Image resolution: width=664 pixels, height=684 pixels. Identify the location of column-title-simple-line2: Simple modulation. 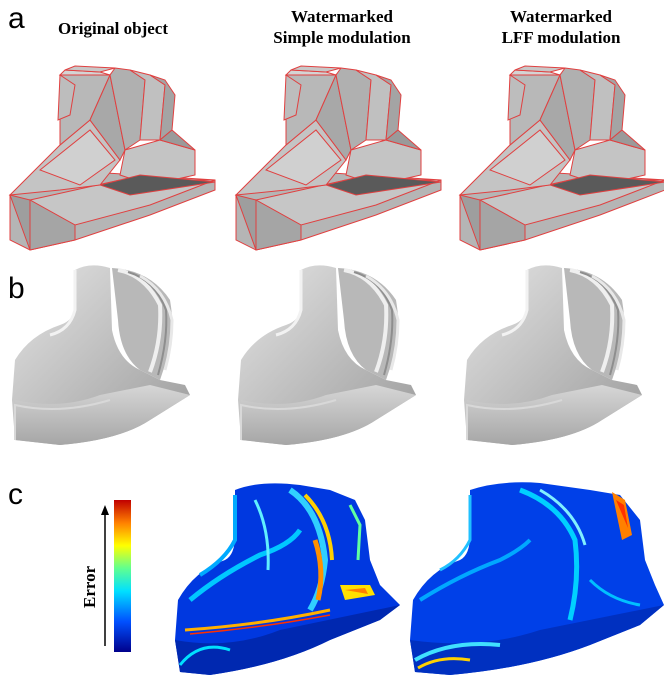
(342, 37).